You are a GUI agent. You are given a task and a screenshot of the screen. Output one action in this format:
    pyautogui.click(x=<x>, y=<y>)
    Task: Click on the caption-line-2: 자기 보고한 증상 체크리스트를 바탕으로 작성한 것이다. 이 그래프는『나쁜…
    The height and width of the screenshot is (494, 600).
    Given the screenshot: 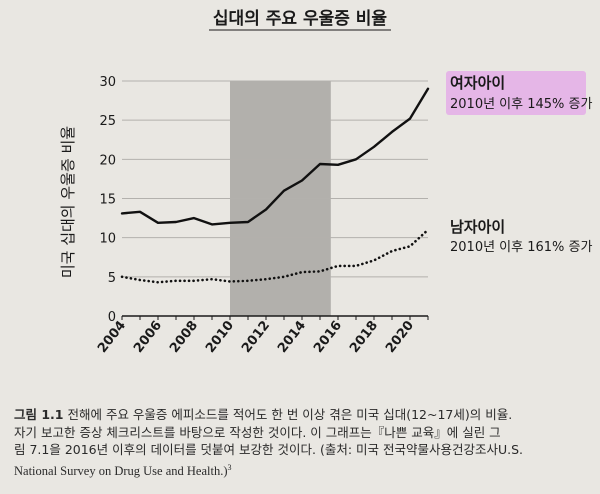 What is the action you would take?
    pyautogui.click(x=257, y=432)
    